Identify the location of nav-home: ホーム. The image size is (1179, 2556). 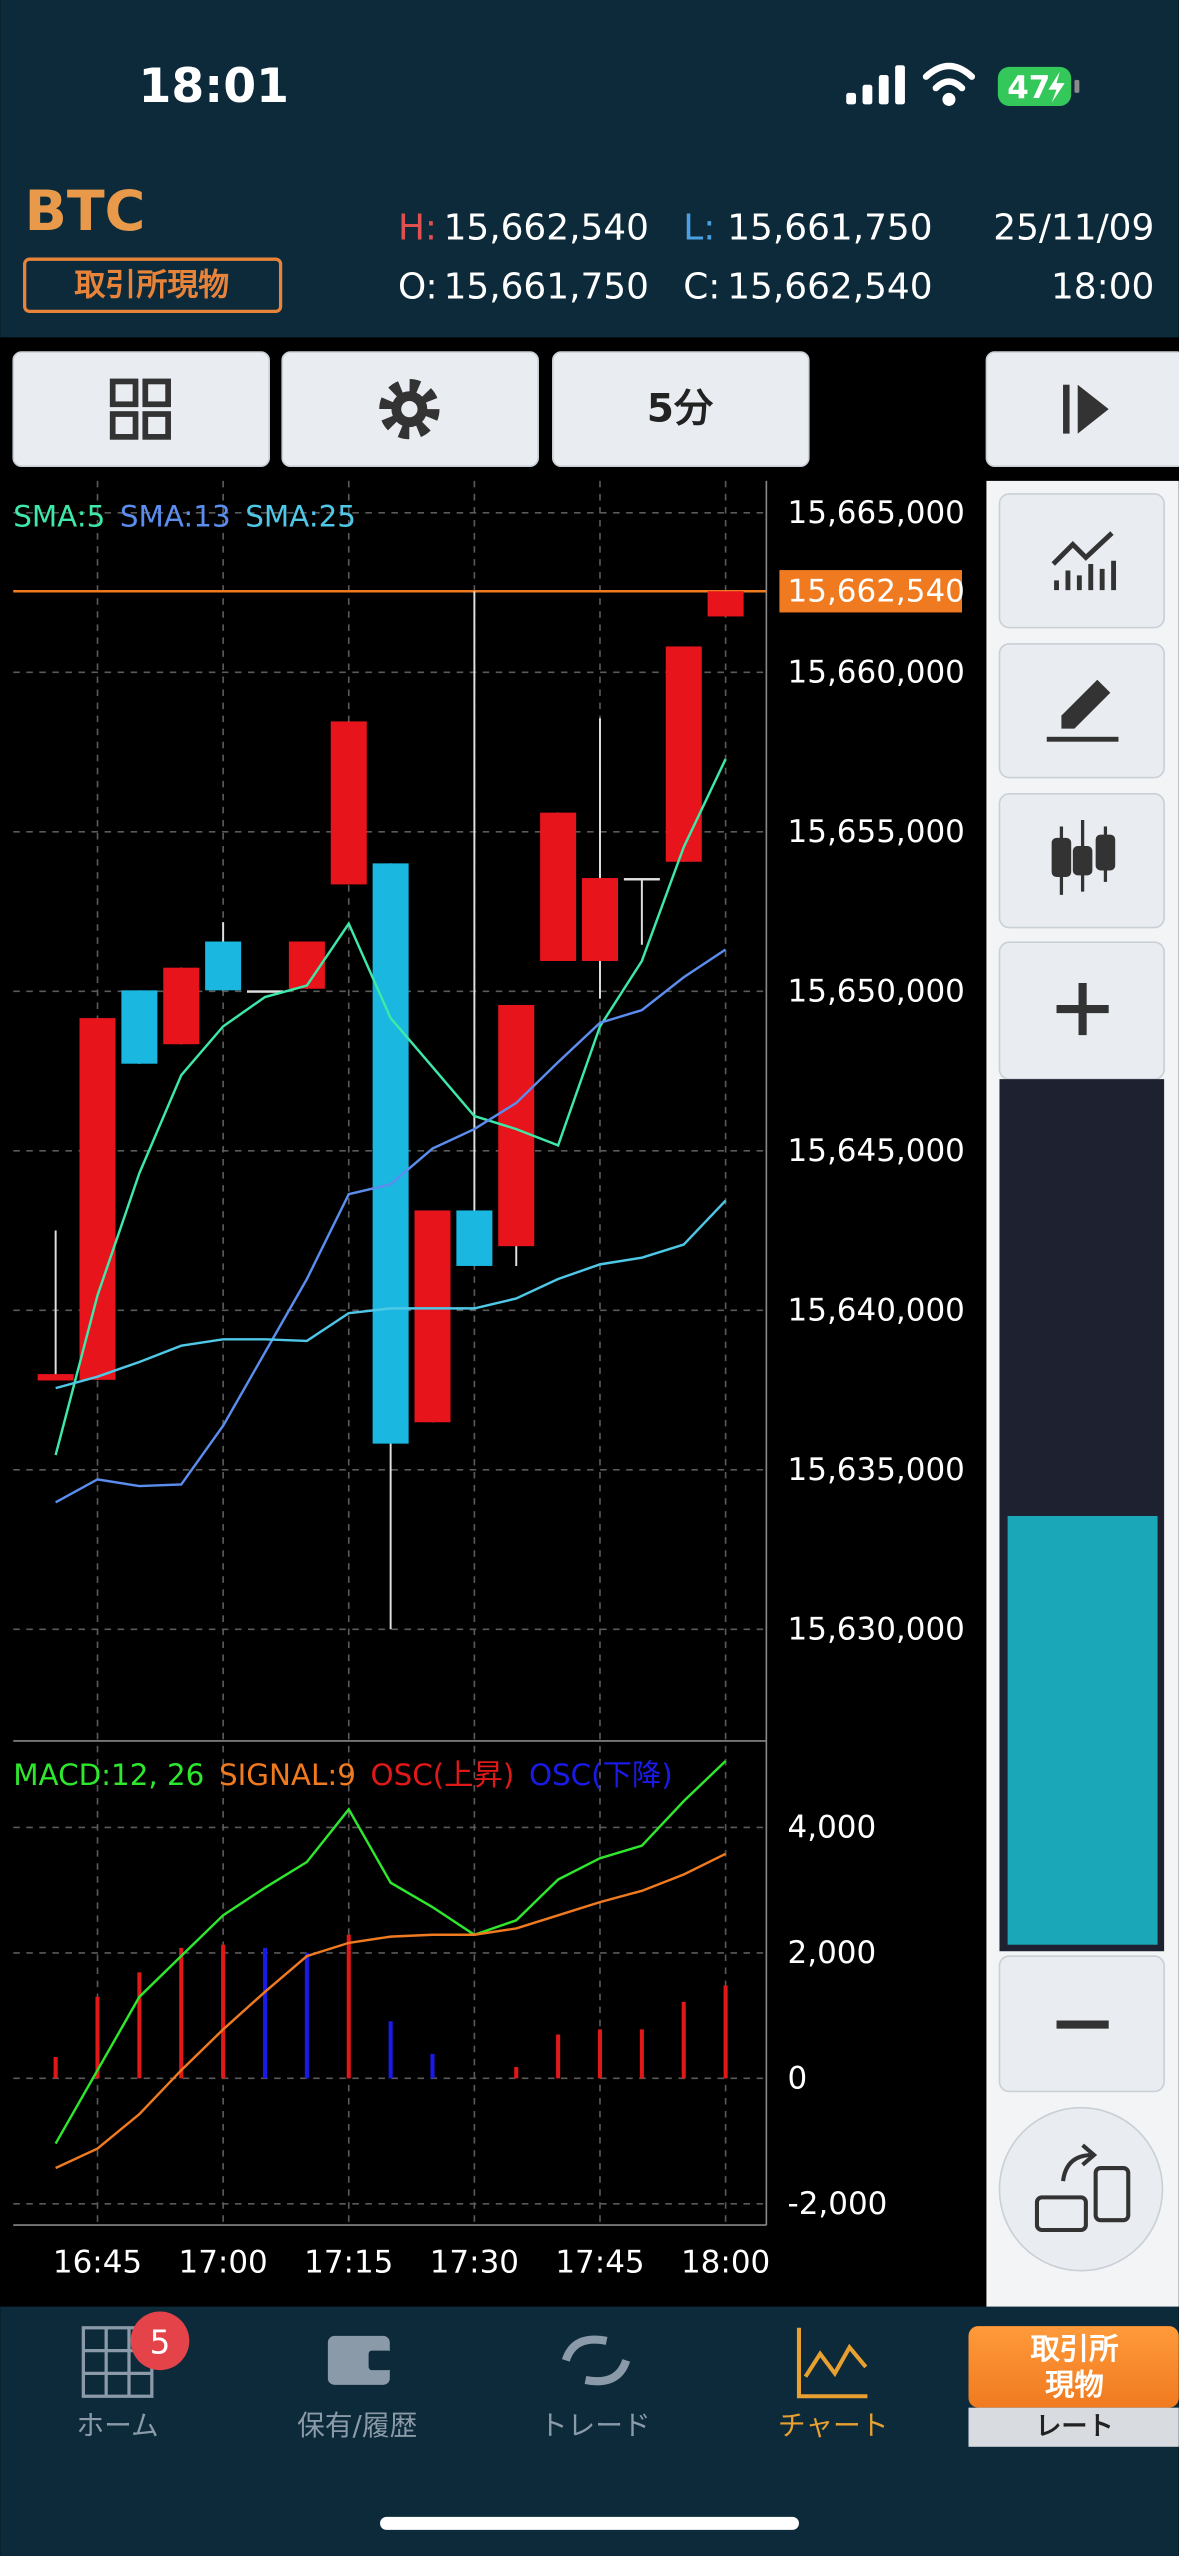
(117, 2425).